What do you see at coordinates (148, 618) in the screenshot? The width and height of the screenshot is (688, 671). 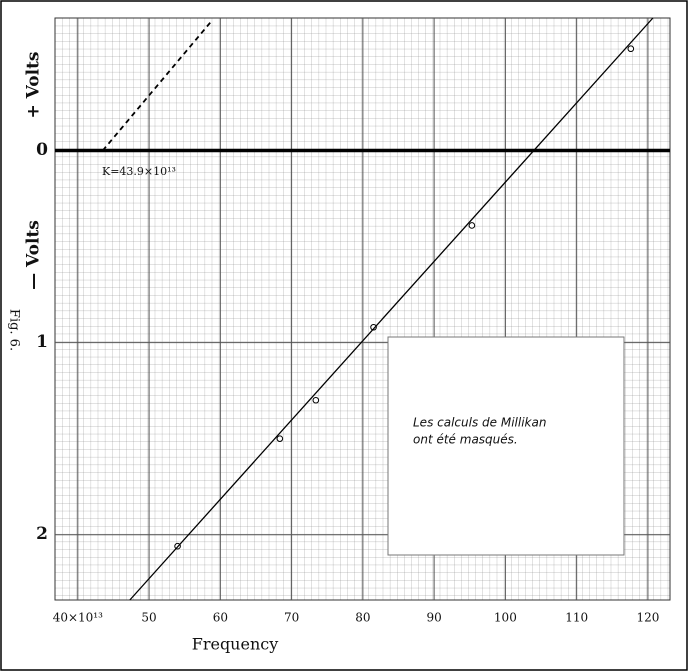 I see `x-tick-label: 50` at bounding box center [148, 618].